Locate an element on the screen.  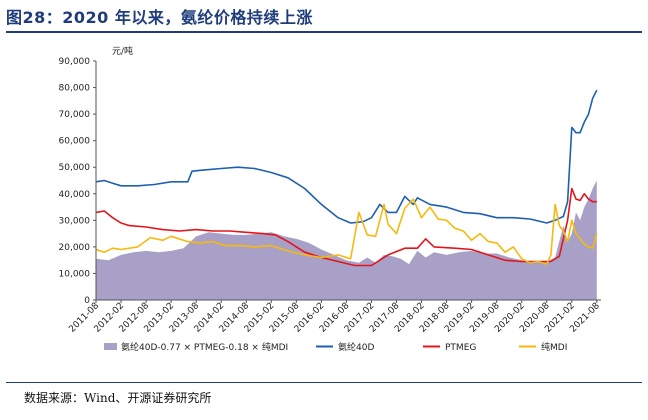
legend-swatch is located at coordinates (110, 346).